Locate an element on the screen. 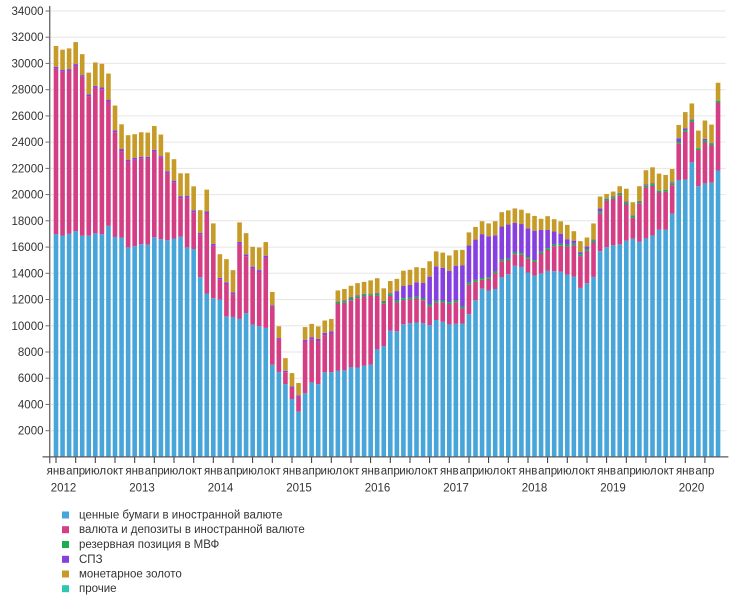  svg-text: 2016 is located at coordinates (378, 489).